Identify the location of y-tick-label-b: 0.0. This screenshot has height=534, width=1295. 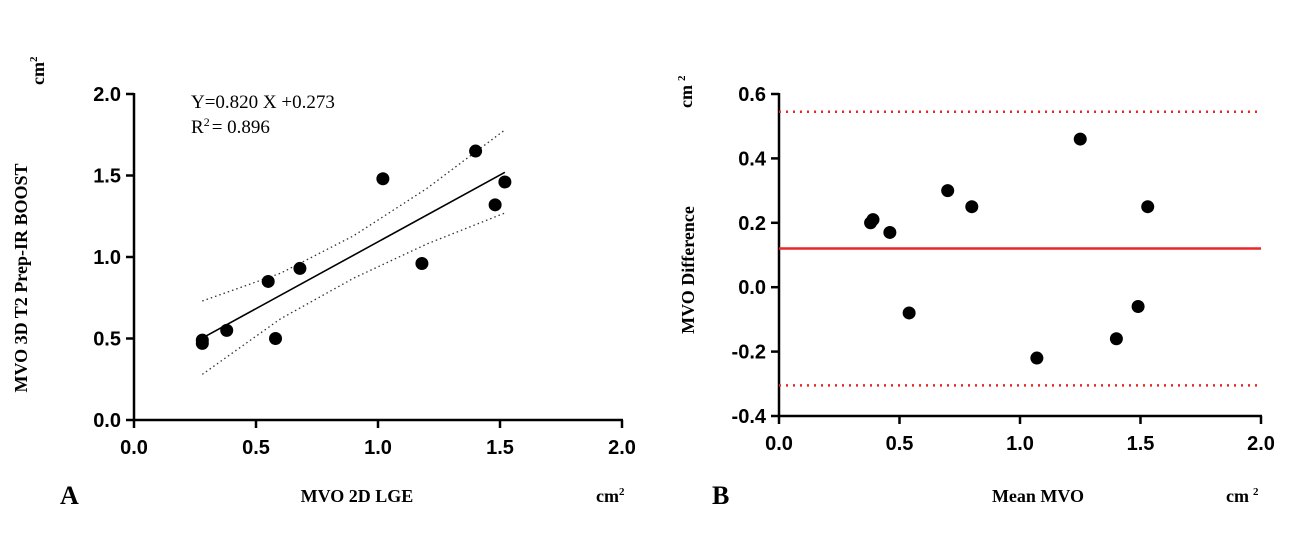
(752, 288).